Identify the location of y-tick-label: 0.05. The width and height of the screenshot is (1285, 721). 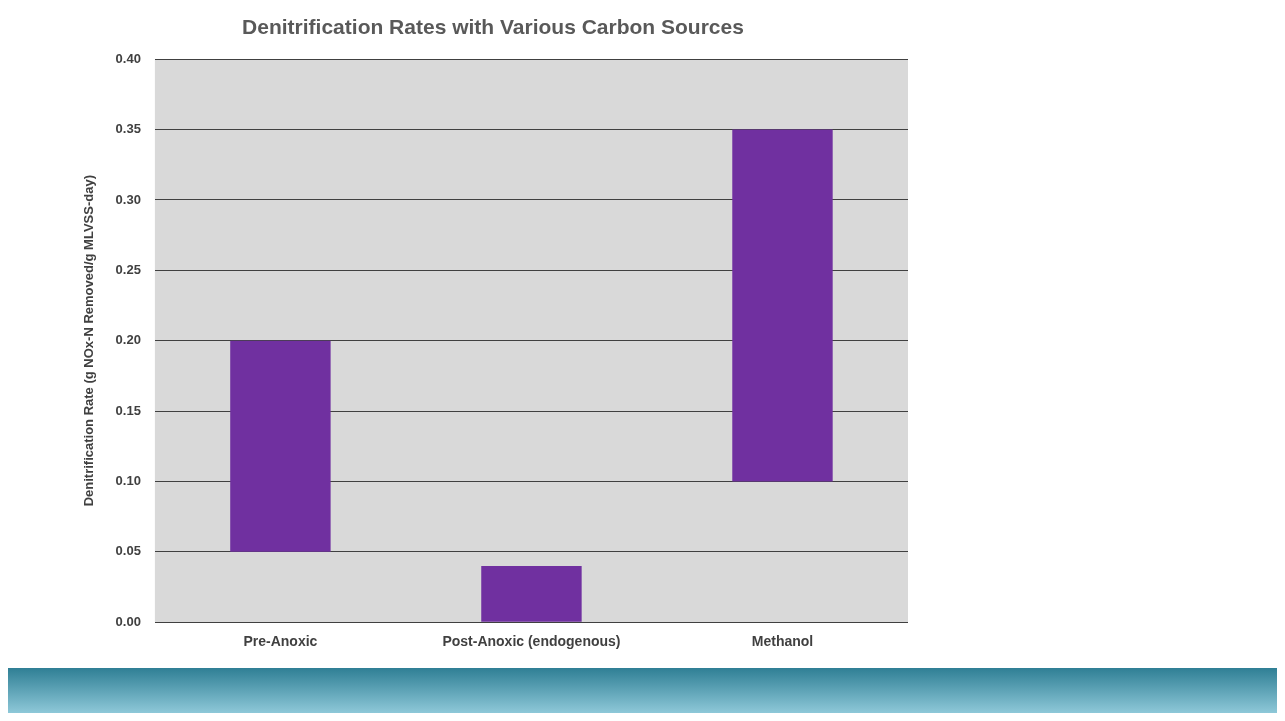
(128, 551).